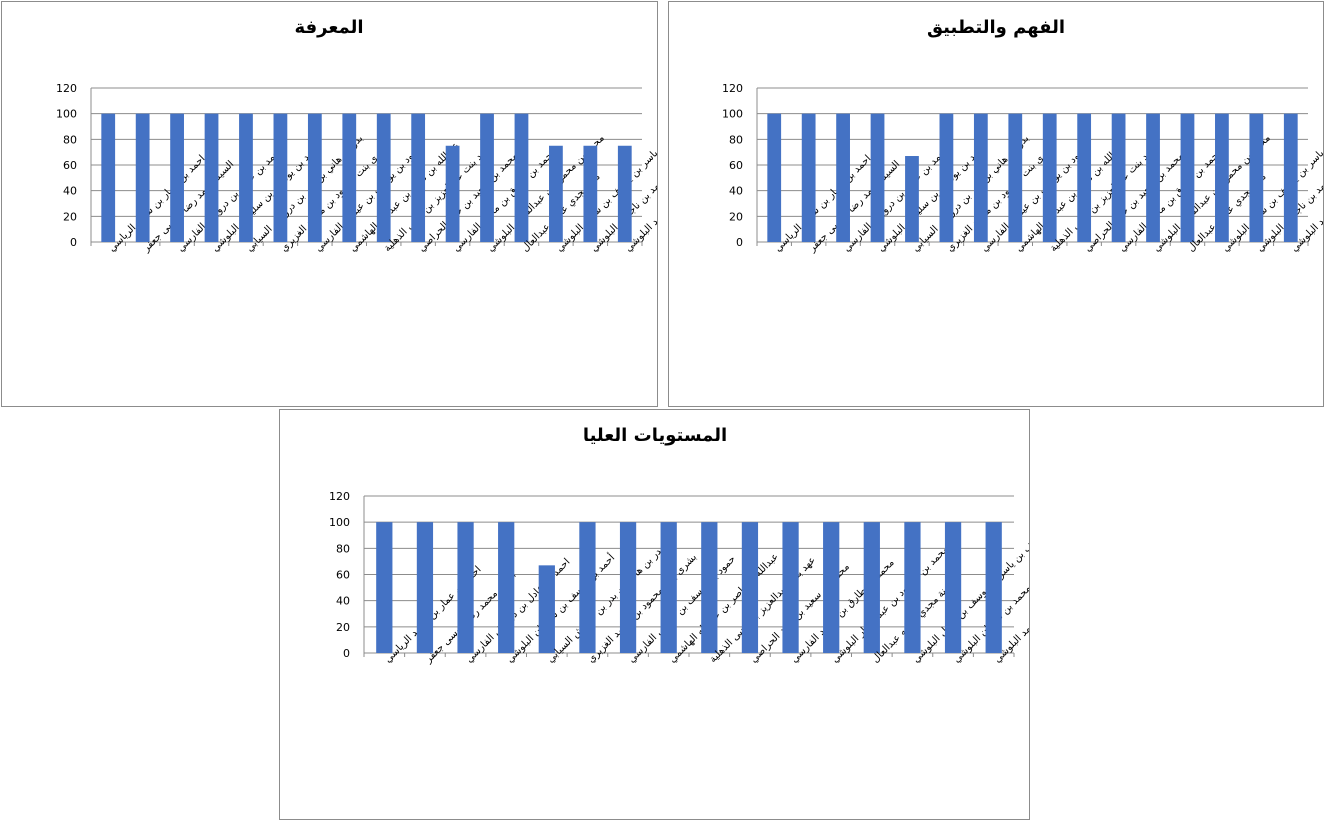 This screenshot has width=1335, height=824. Describe the element at coordinates (655, 435) in the screenshot. I see `chart-title: المستويات العليا` at that location.